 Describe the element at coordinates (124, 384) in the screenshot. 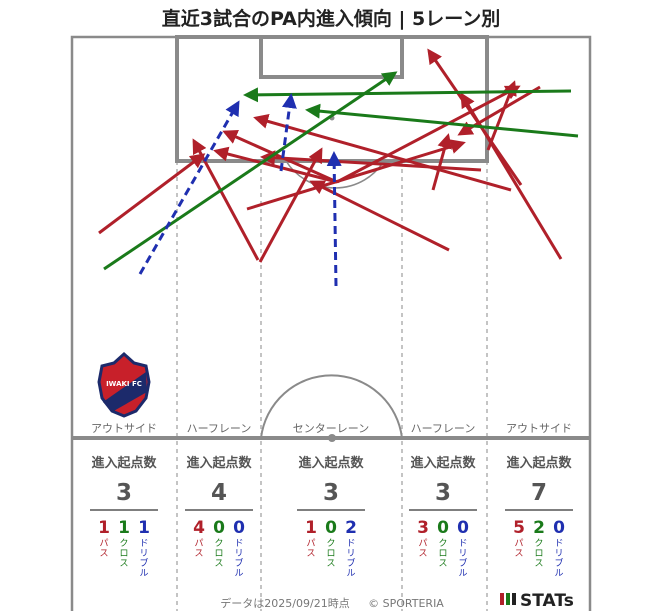

I see `club-crest-icon: IWAKI FC` at that location.